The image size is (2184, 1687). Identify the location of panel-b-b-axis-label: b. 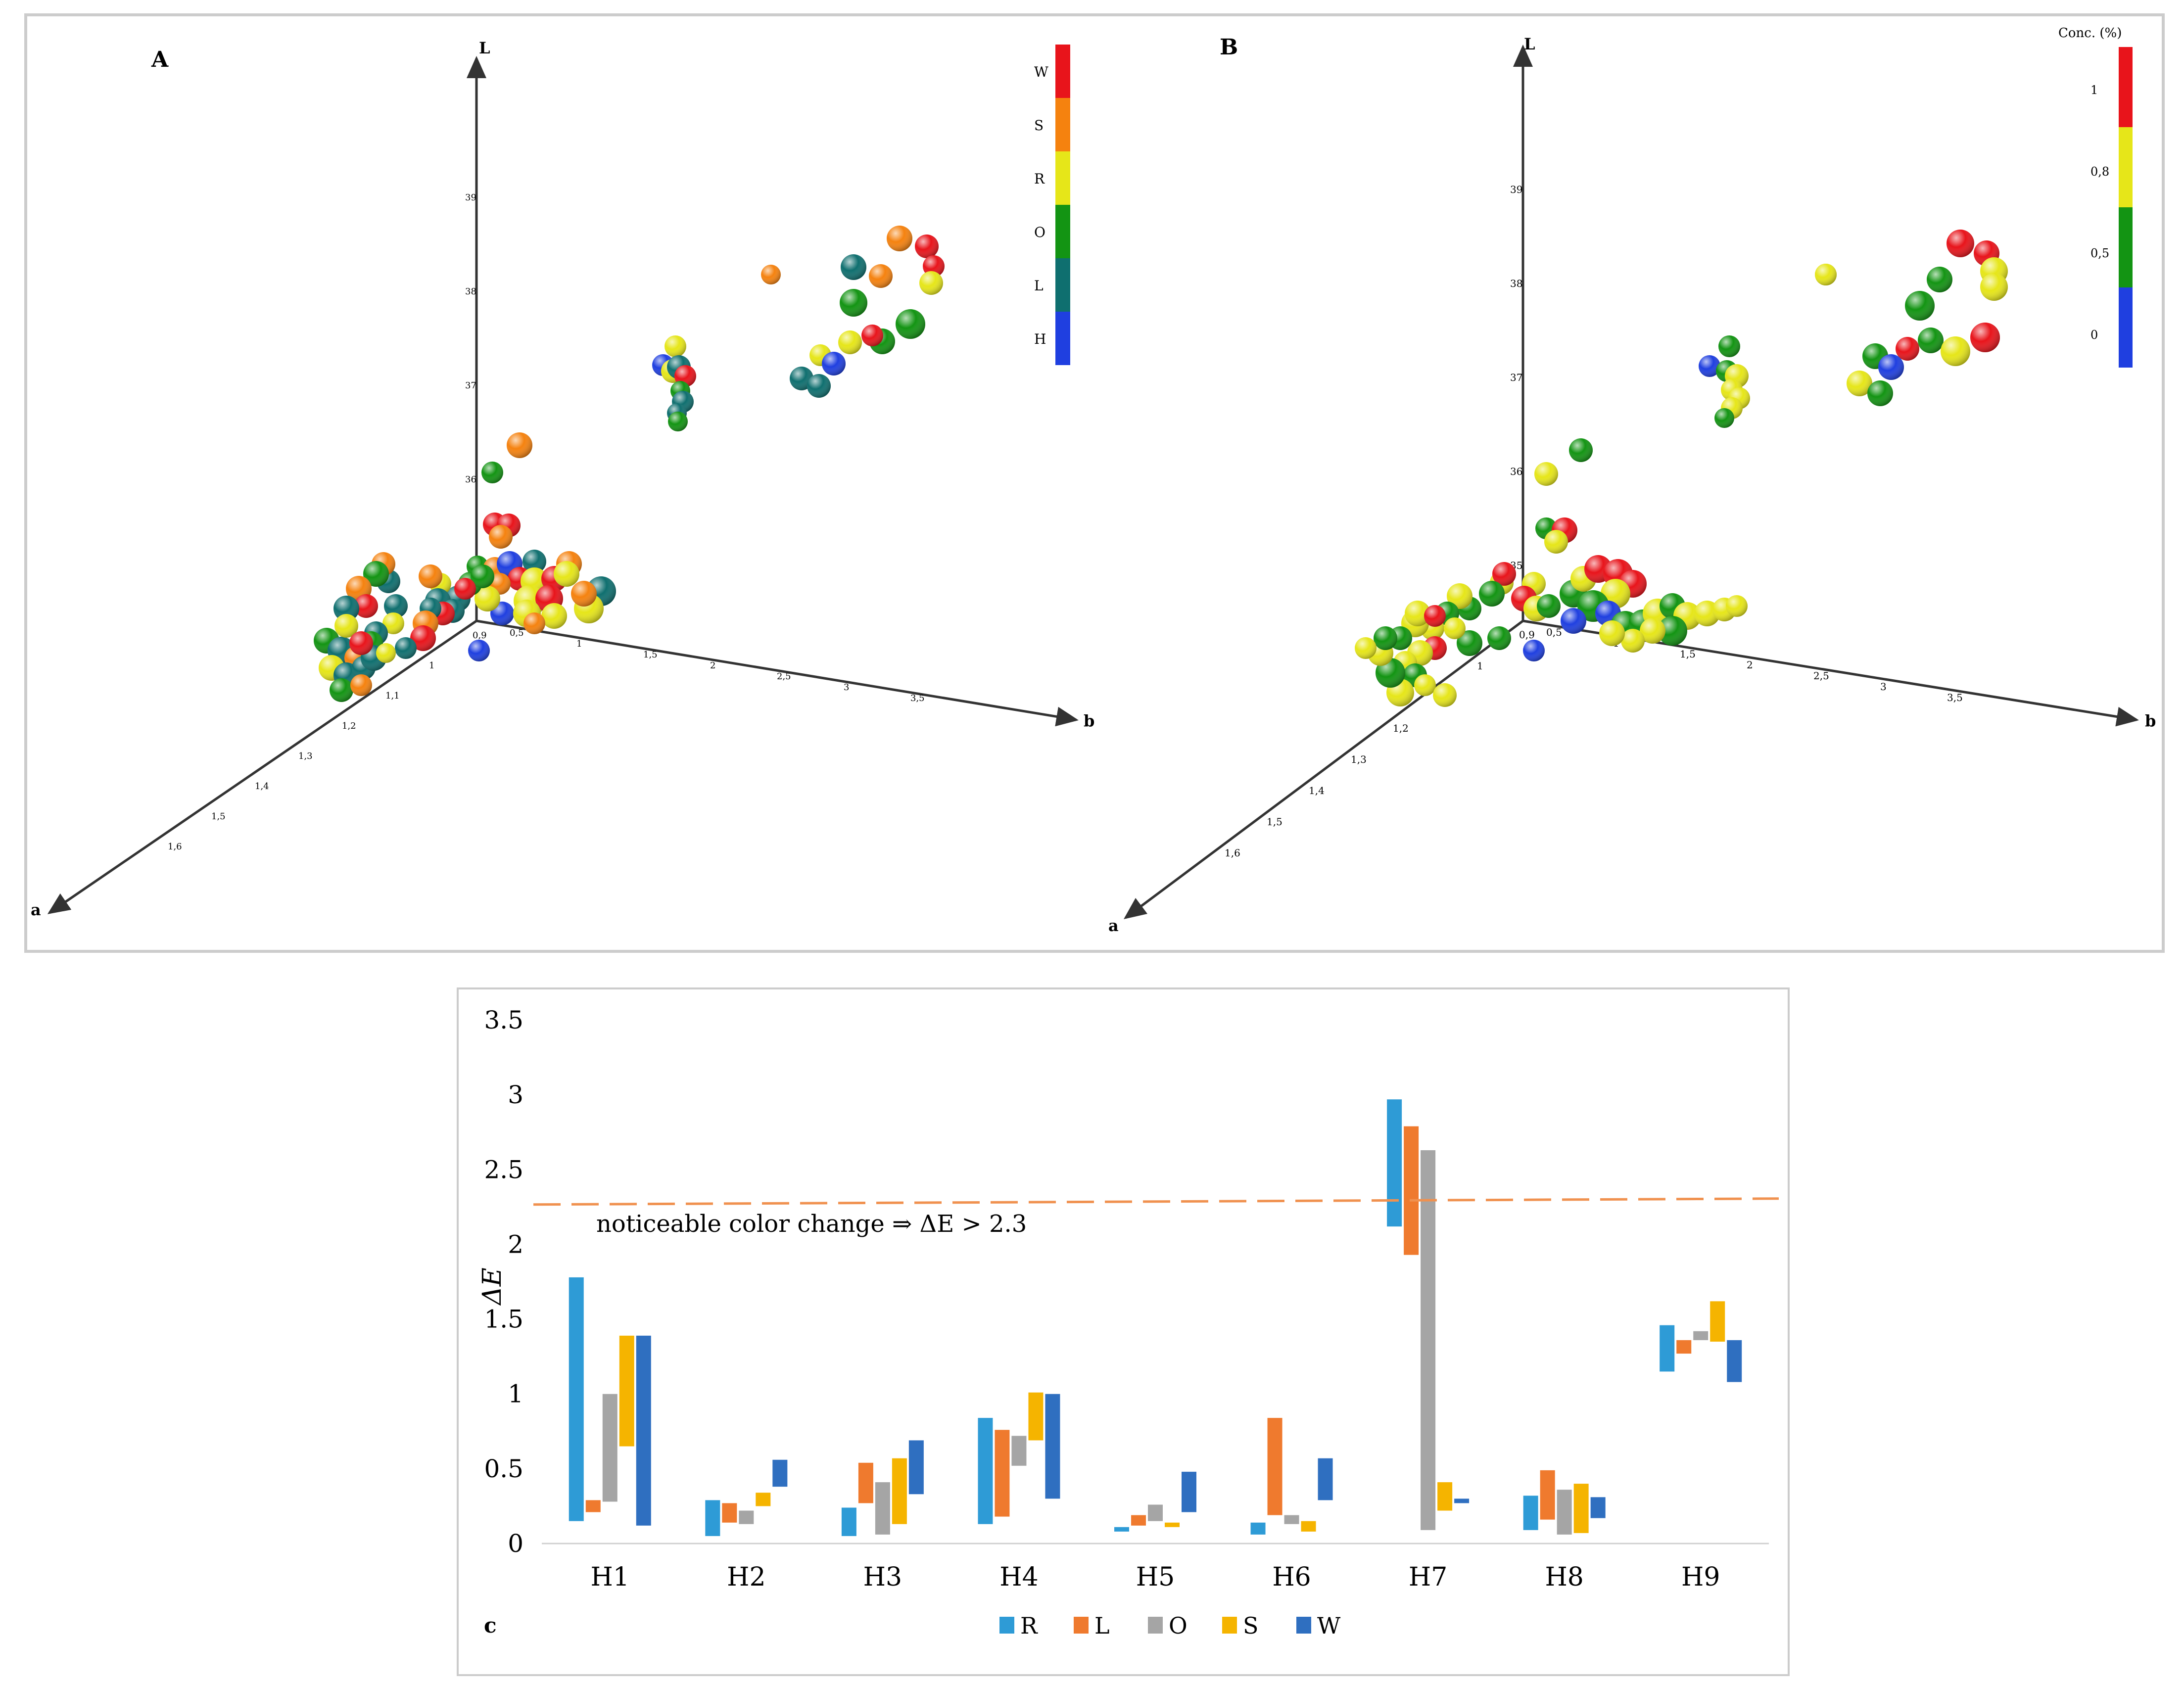
(2150, 720).